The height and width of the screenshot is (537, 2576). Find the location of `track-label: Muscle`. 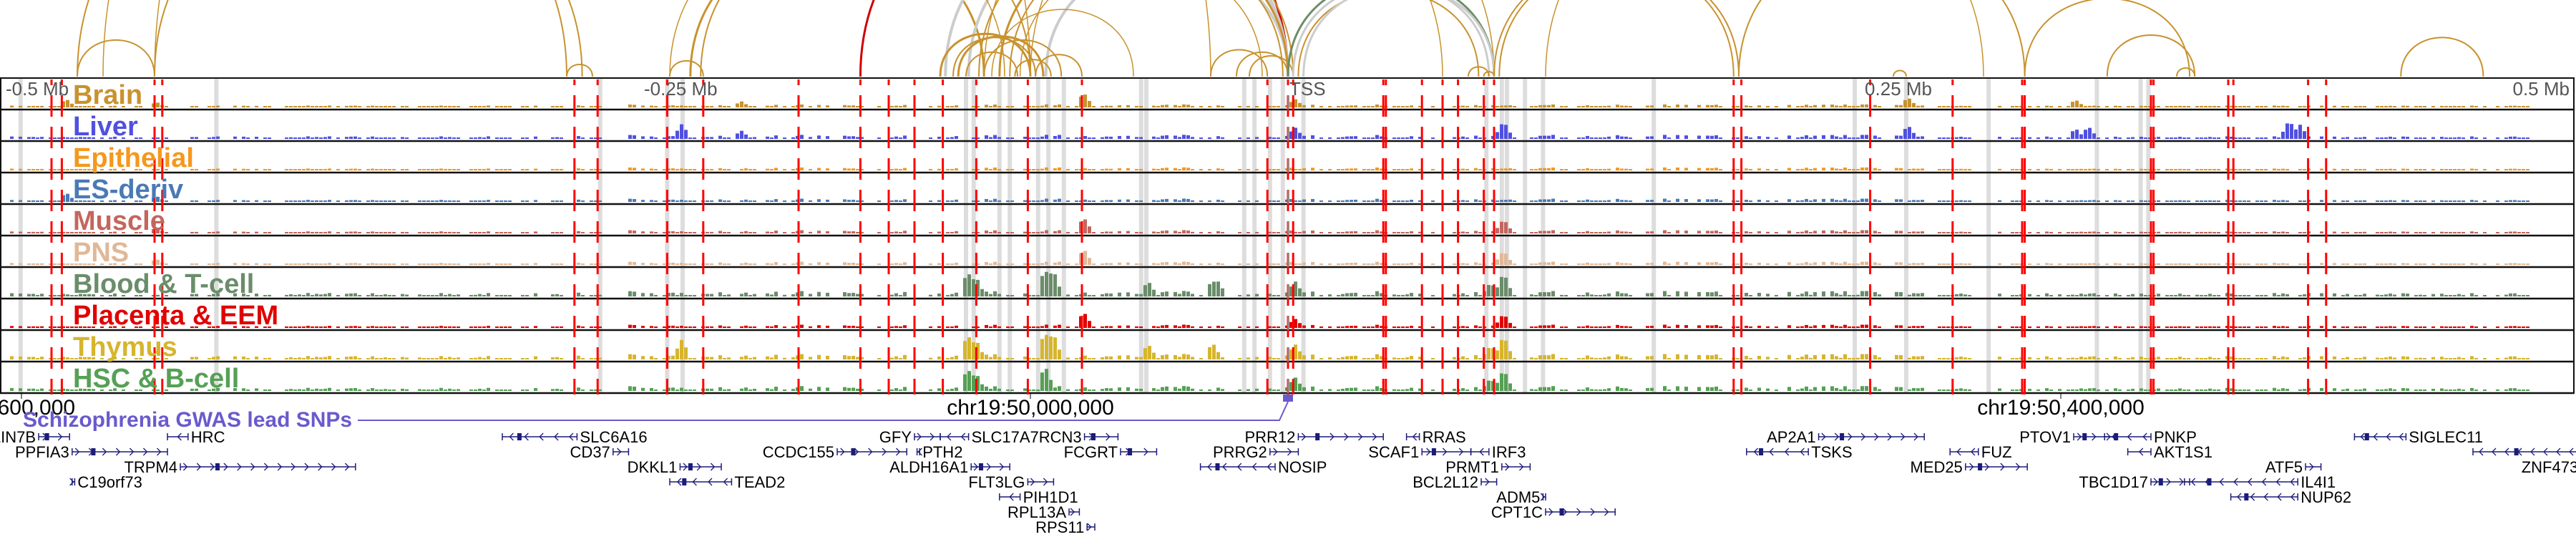

track-label: Muscle is located at coordinates (119, 221).